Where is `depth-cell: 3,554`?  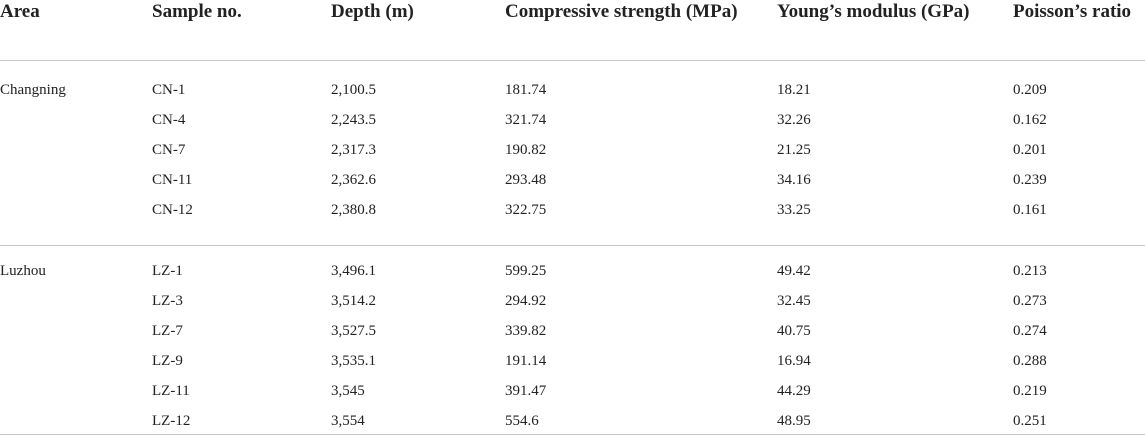 depth-cell: 3,554 is located at coordinates (418, 423).